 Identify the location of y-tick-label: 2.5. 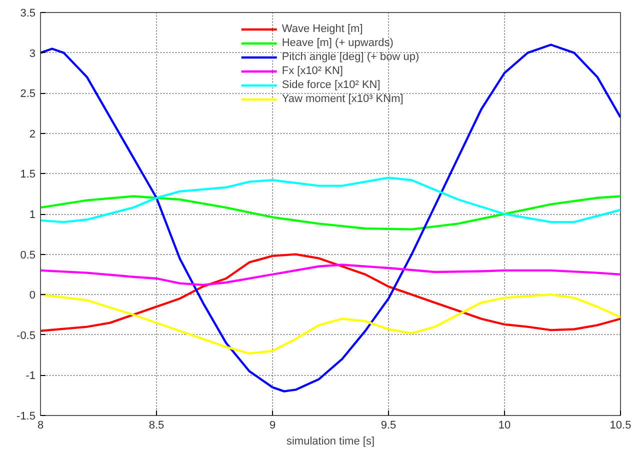
(28, 94).